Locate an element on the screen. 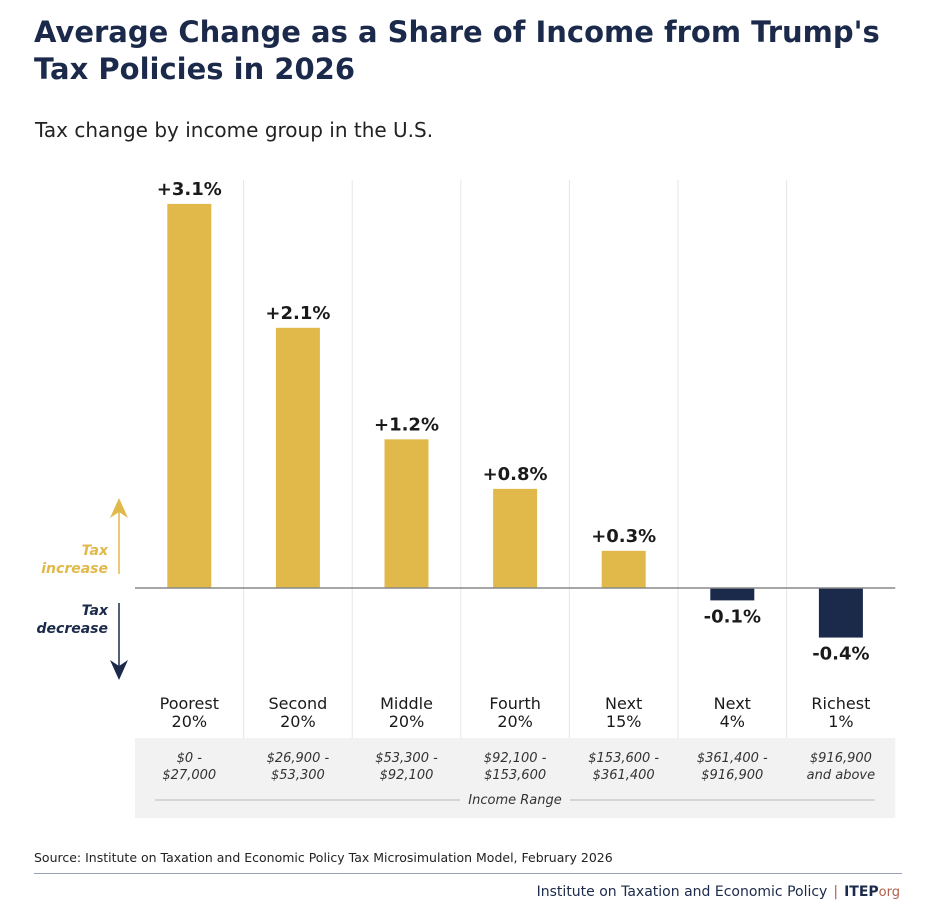 The height and width of the screenshot is (912, 936). income-range-label: $53,300 is located at coordinates (298, 775).